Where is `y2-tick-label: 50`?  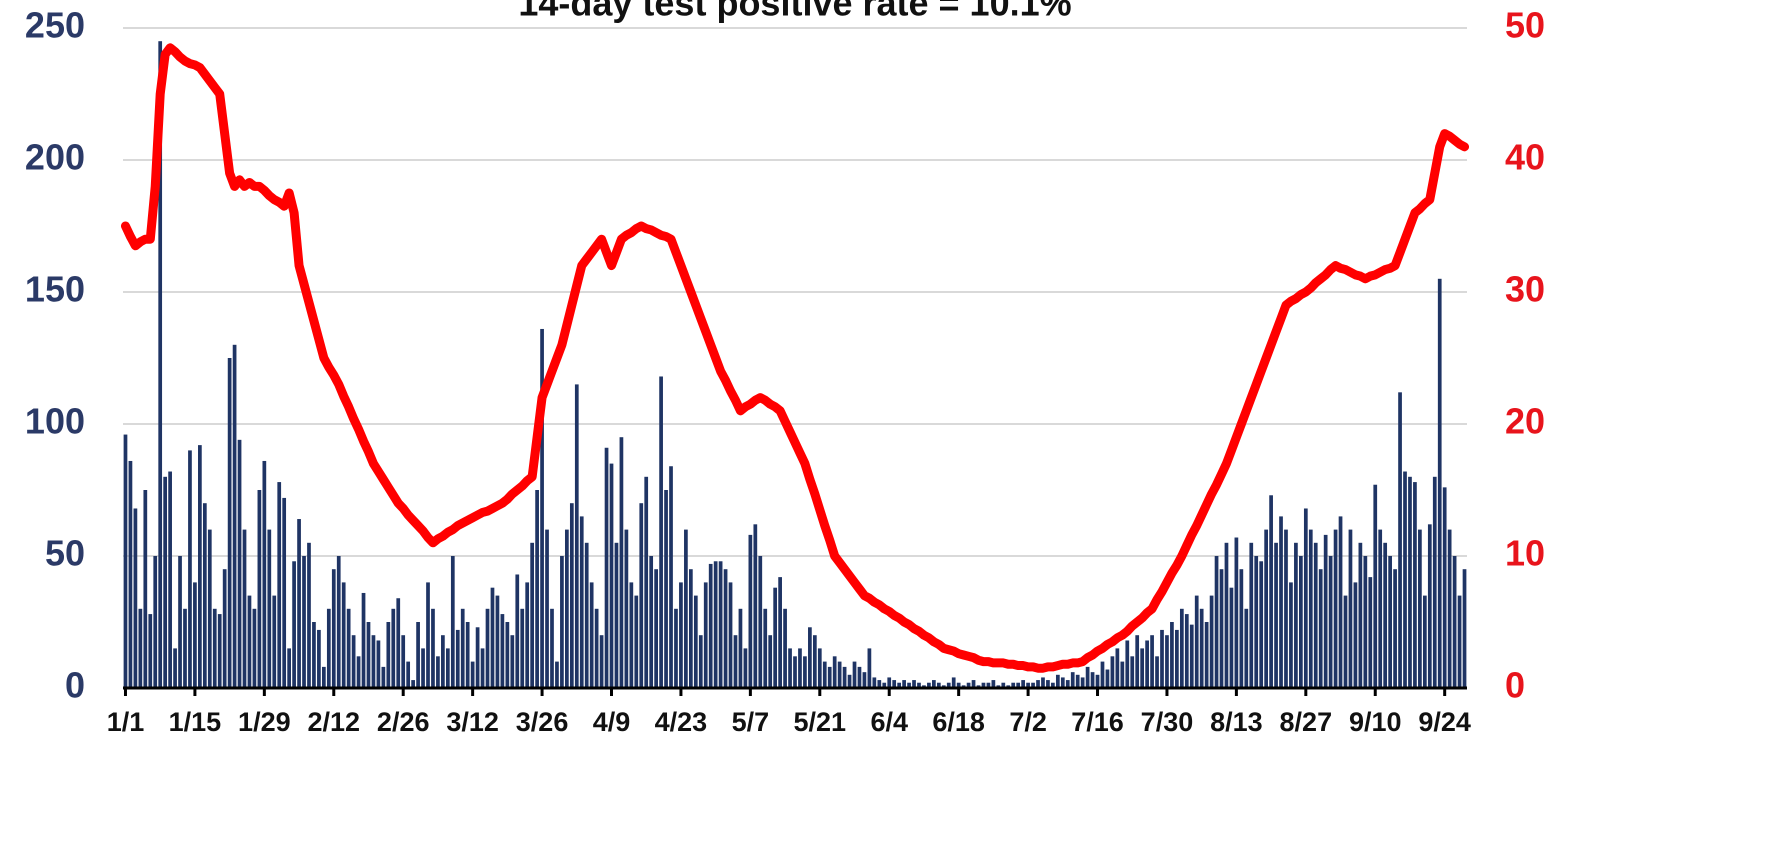 y2-tick-label: 50 is located at coordinates (1525, 25).